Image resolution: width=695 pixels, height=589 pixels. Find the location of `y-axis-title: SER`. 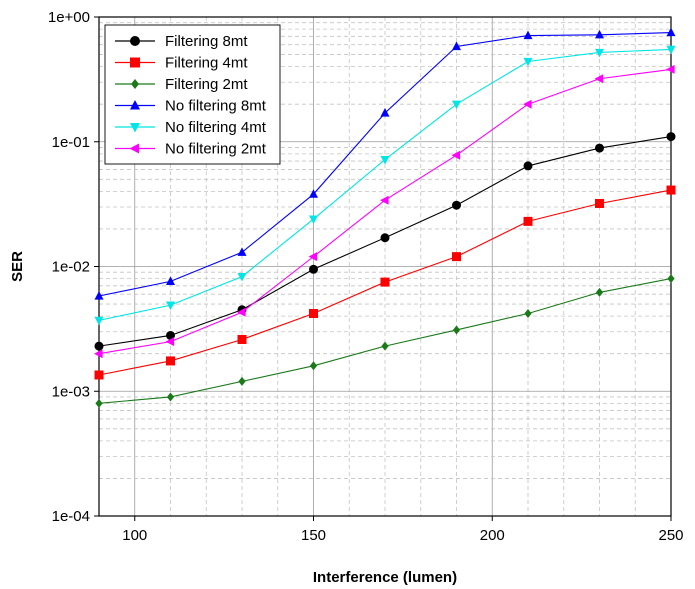

y-axis-title: SER is located at coordinates (17, 266).